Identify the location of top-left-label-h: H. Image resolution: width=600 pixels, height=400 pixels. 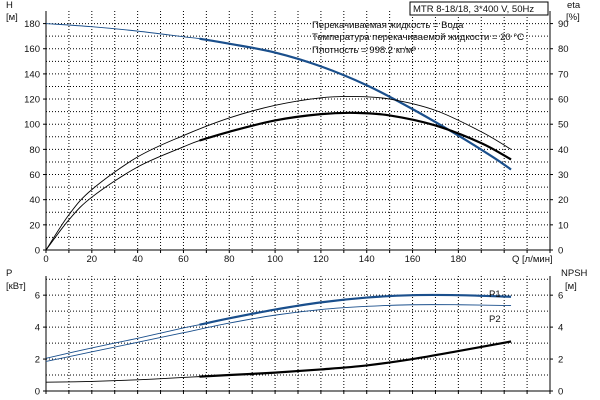
(9, 5).